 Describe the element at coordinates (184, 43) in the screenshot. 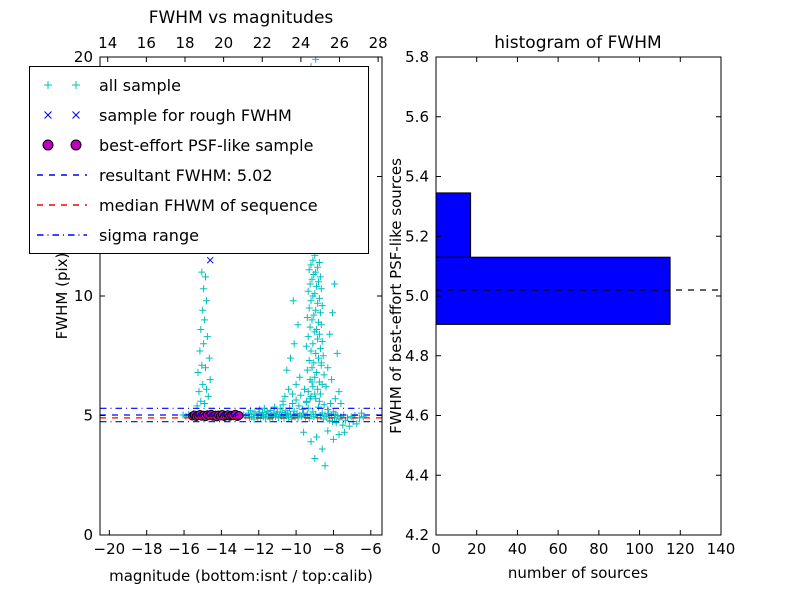

I see `top-x-tick-label: 18` at that location.